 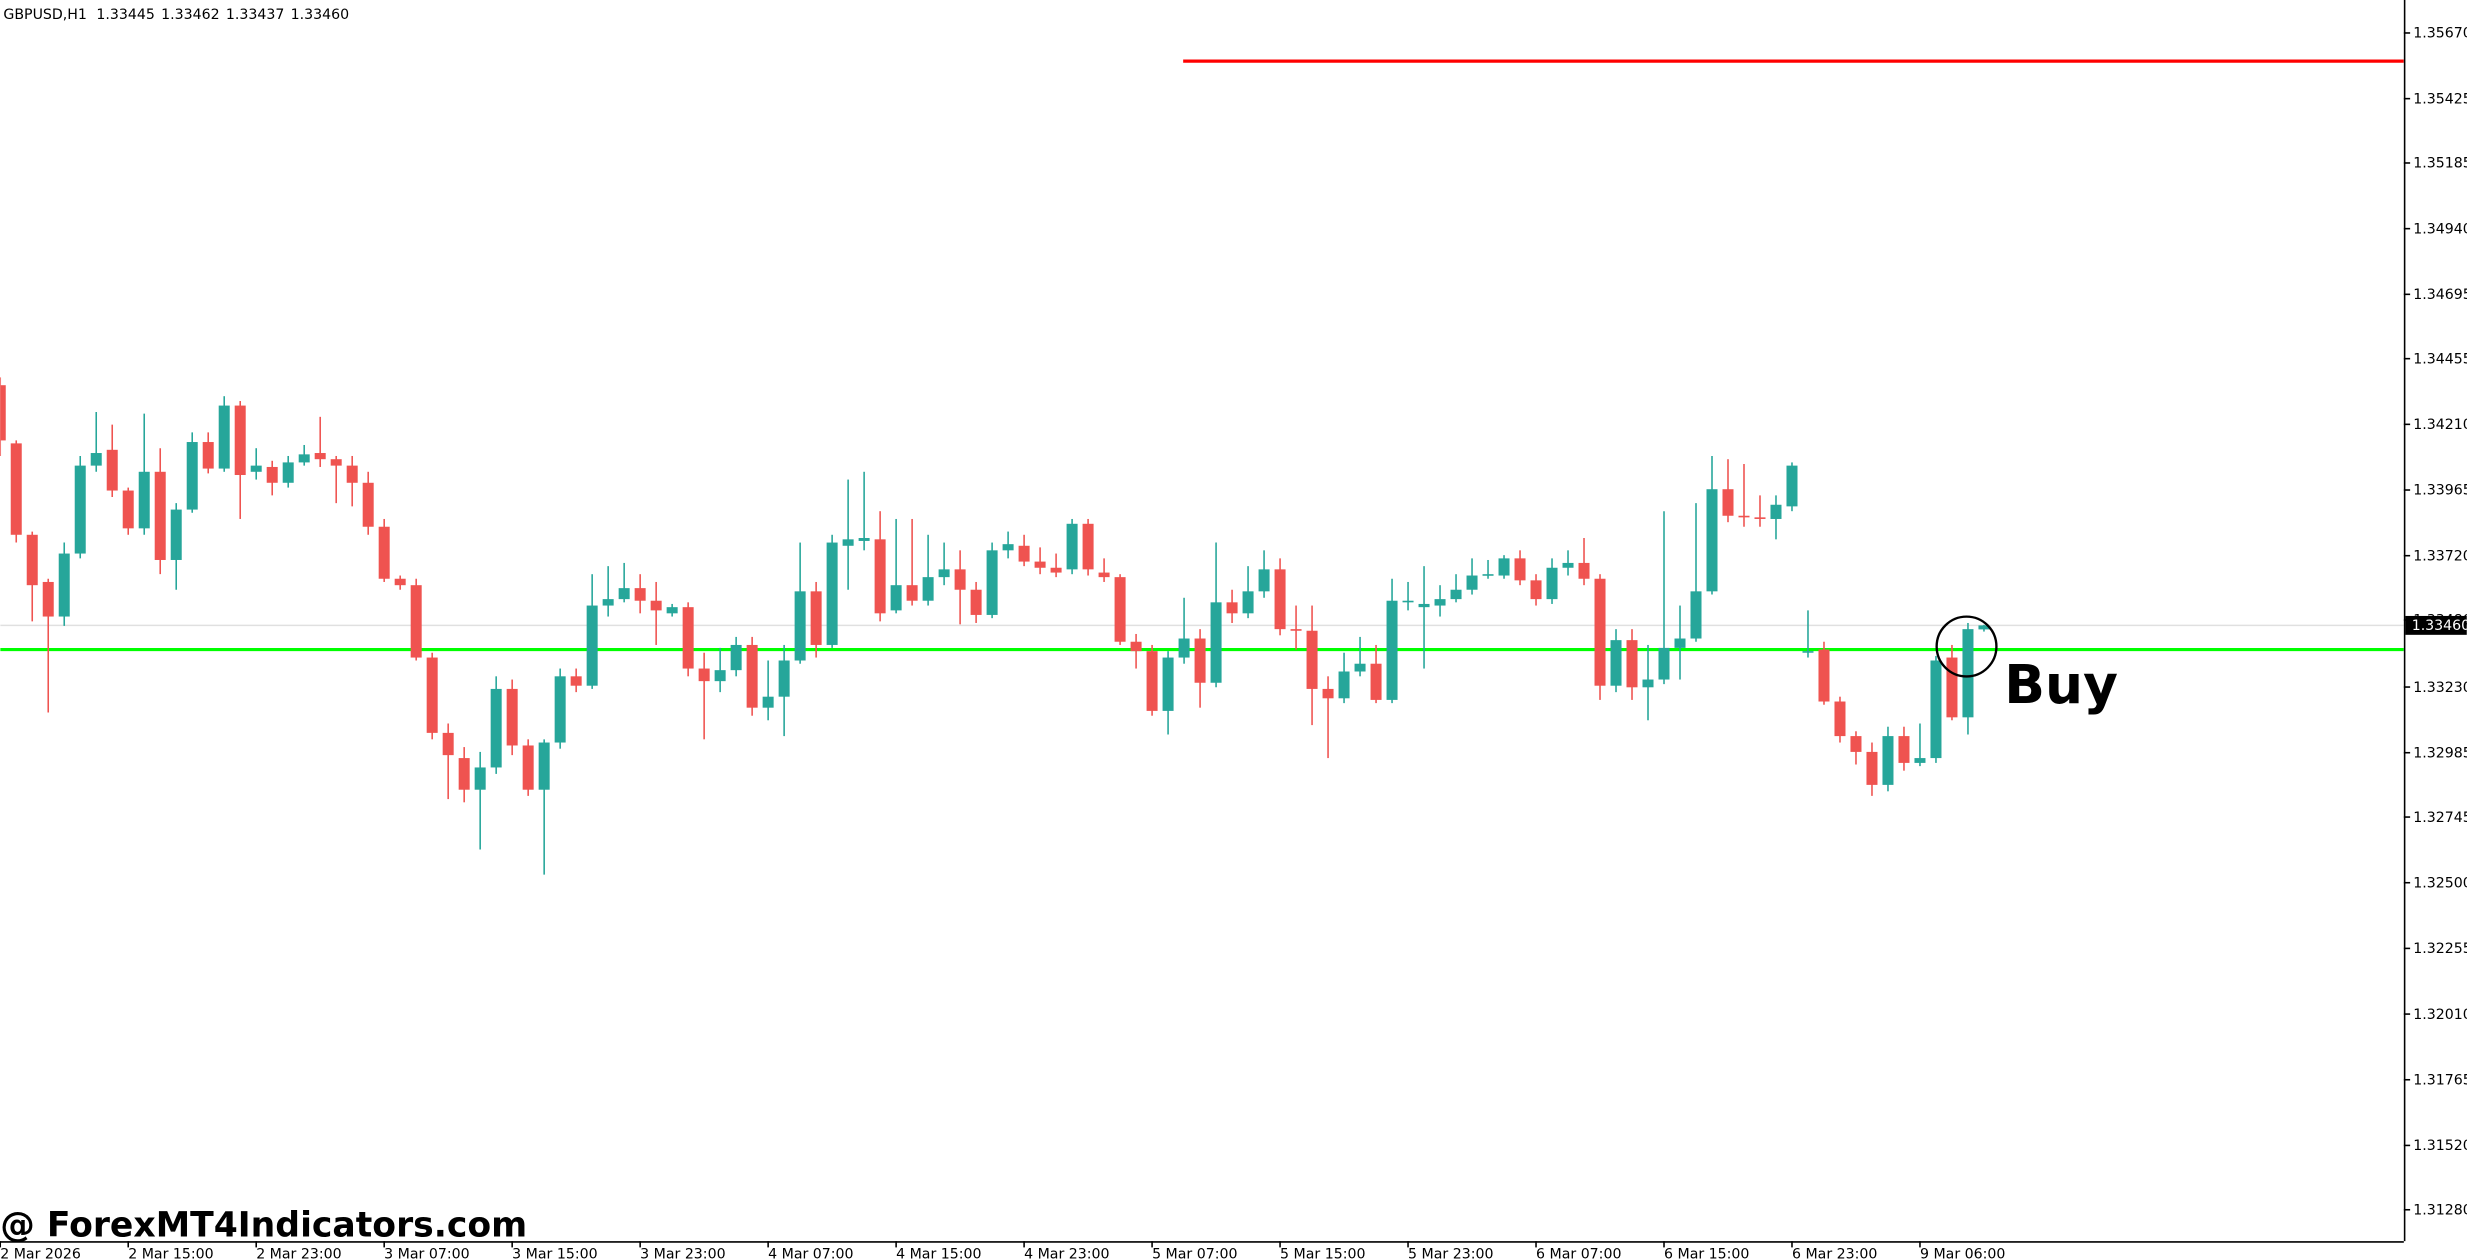 What do you see at coordinates (170, 1253) in the screenshot?
I see `x-tick-label: 2 Mar 15:00` at bounding box center [170, 1253].